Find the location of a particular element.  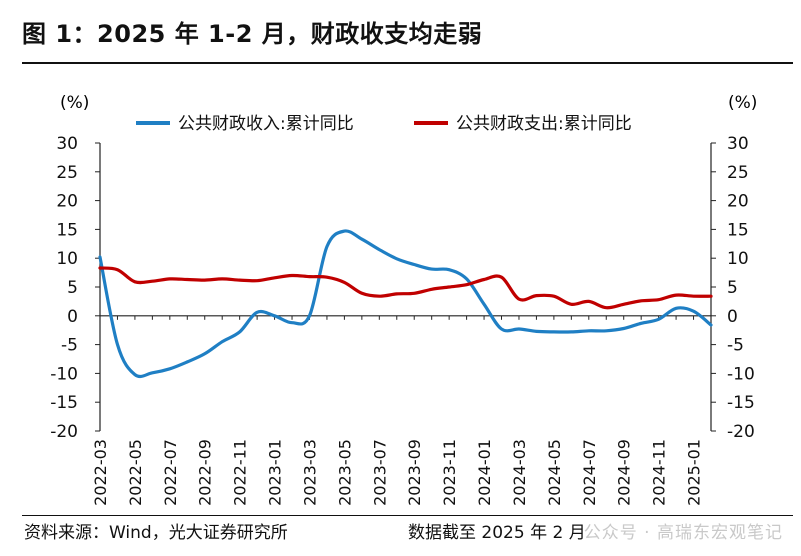

left-tick-label: 15 is located at coordinates (67, 230).